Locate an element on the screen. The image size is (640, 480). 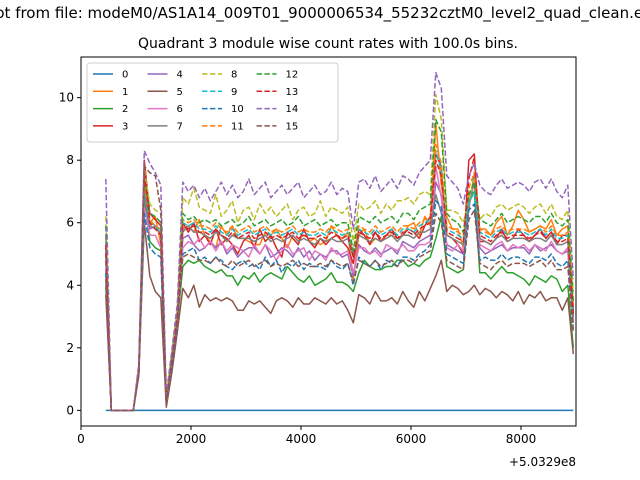
legend-label: 11 is located at coordinates (237, 126).